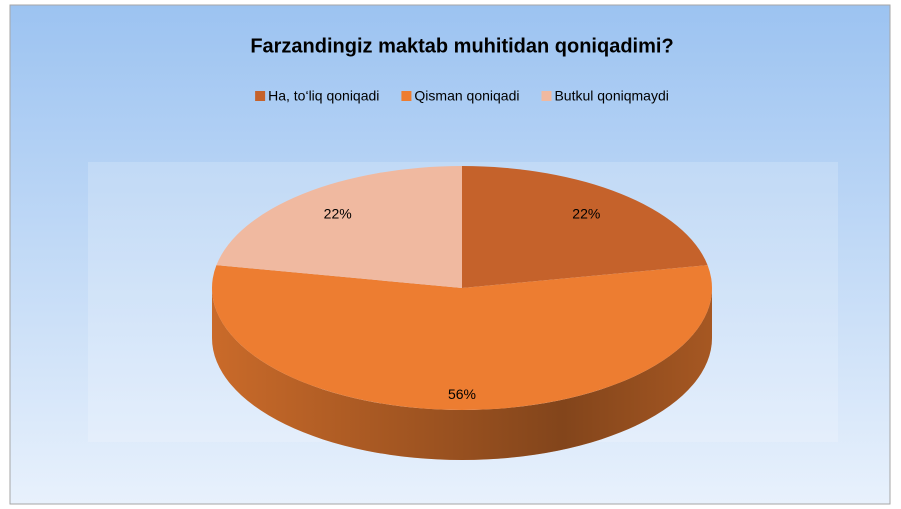  I want to click on legend-label: Butkul qoniqmaydi, so click(611, 96).